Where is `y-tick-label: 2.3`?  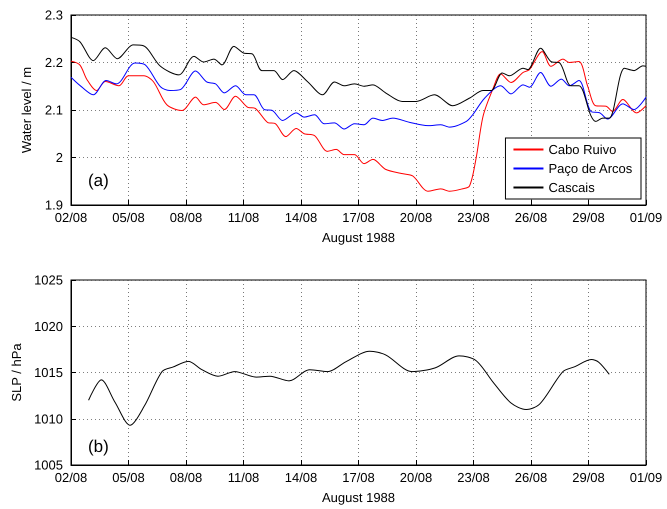
y-tick-label: 2.3 is located at coordinates (53, 15).